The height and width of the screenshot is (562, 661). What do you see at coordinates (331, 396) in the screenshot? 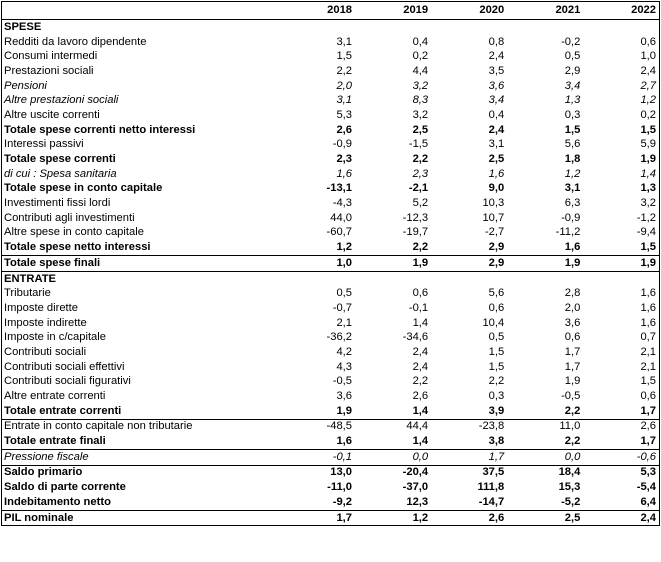
I see `table-row: Altre entrate correnti 3,6 2,6 0,3 -0,5 0,6` at bounding box center [331, 396].